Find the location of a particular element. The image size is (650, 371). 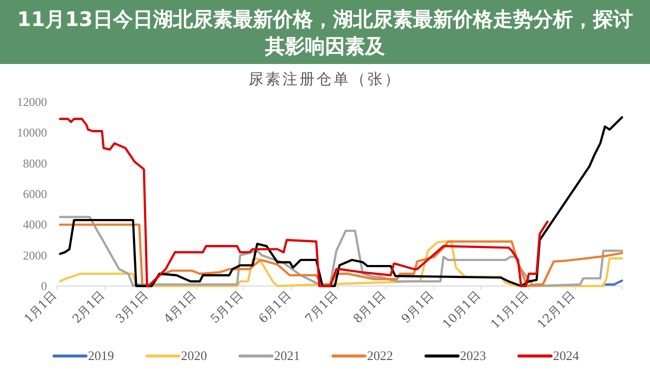

legend-label: 2019 is located at coordinates (101, 355).